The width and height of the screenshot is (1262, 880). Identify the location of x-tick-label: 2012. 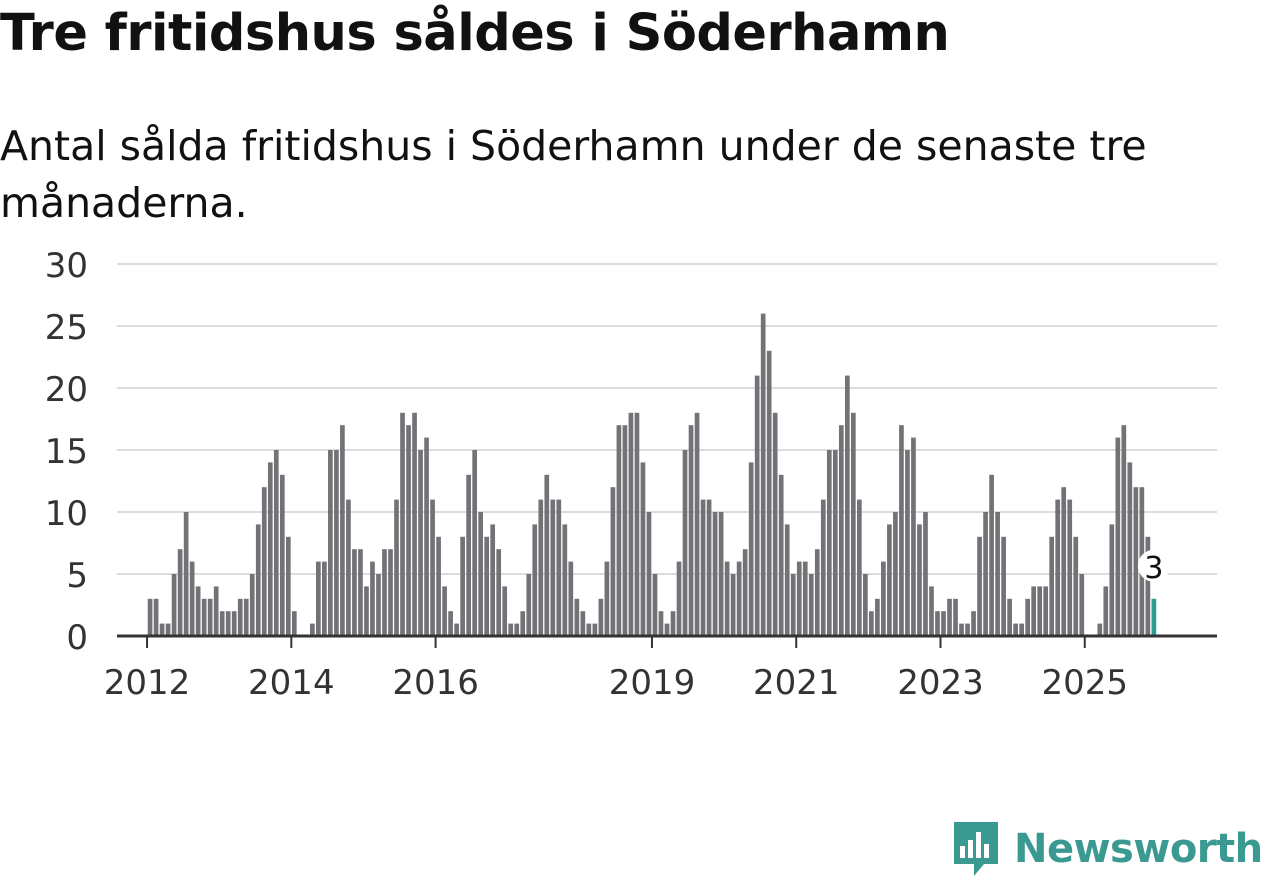
(147, 683).